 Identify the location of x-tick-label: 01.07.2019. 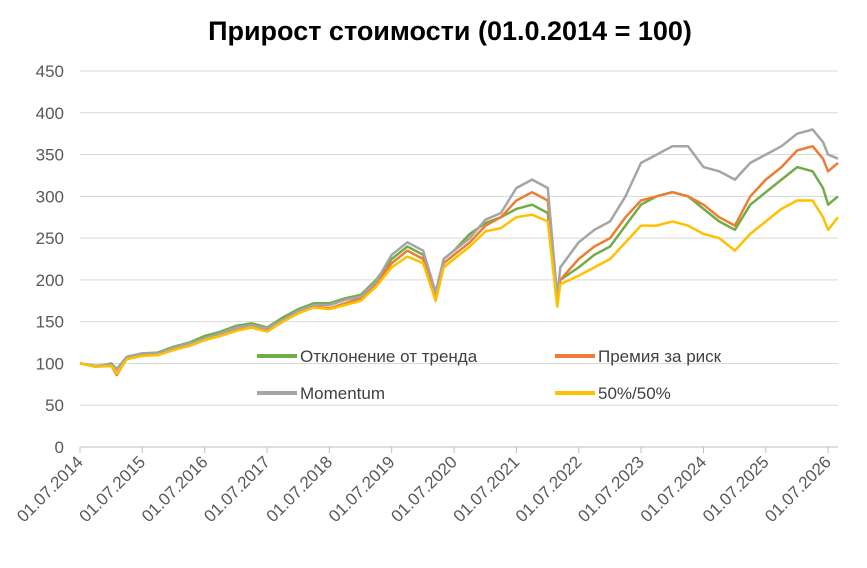
(362, 489).